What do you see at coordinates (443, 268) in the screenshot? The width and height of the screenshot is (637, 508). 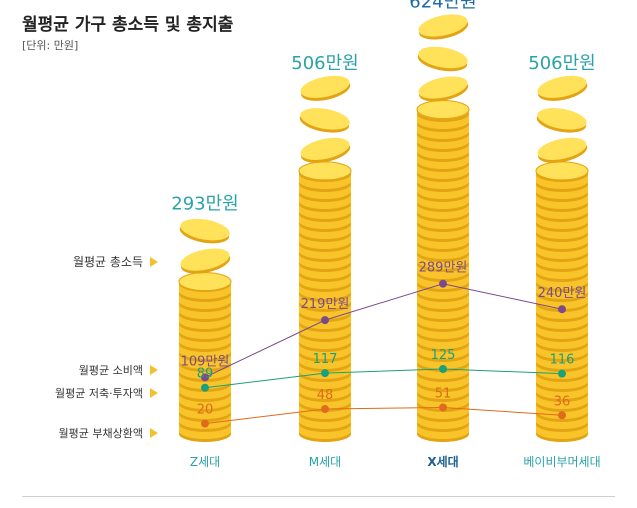 I see `data-label: 289만원` at bounding box center [443, 268].